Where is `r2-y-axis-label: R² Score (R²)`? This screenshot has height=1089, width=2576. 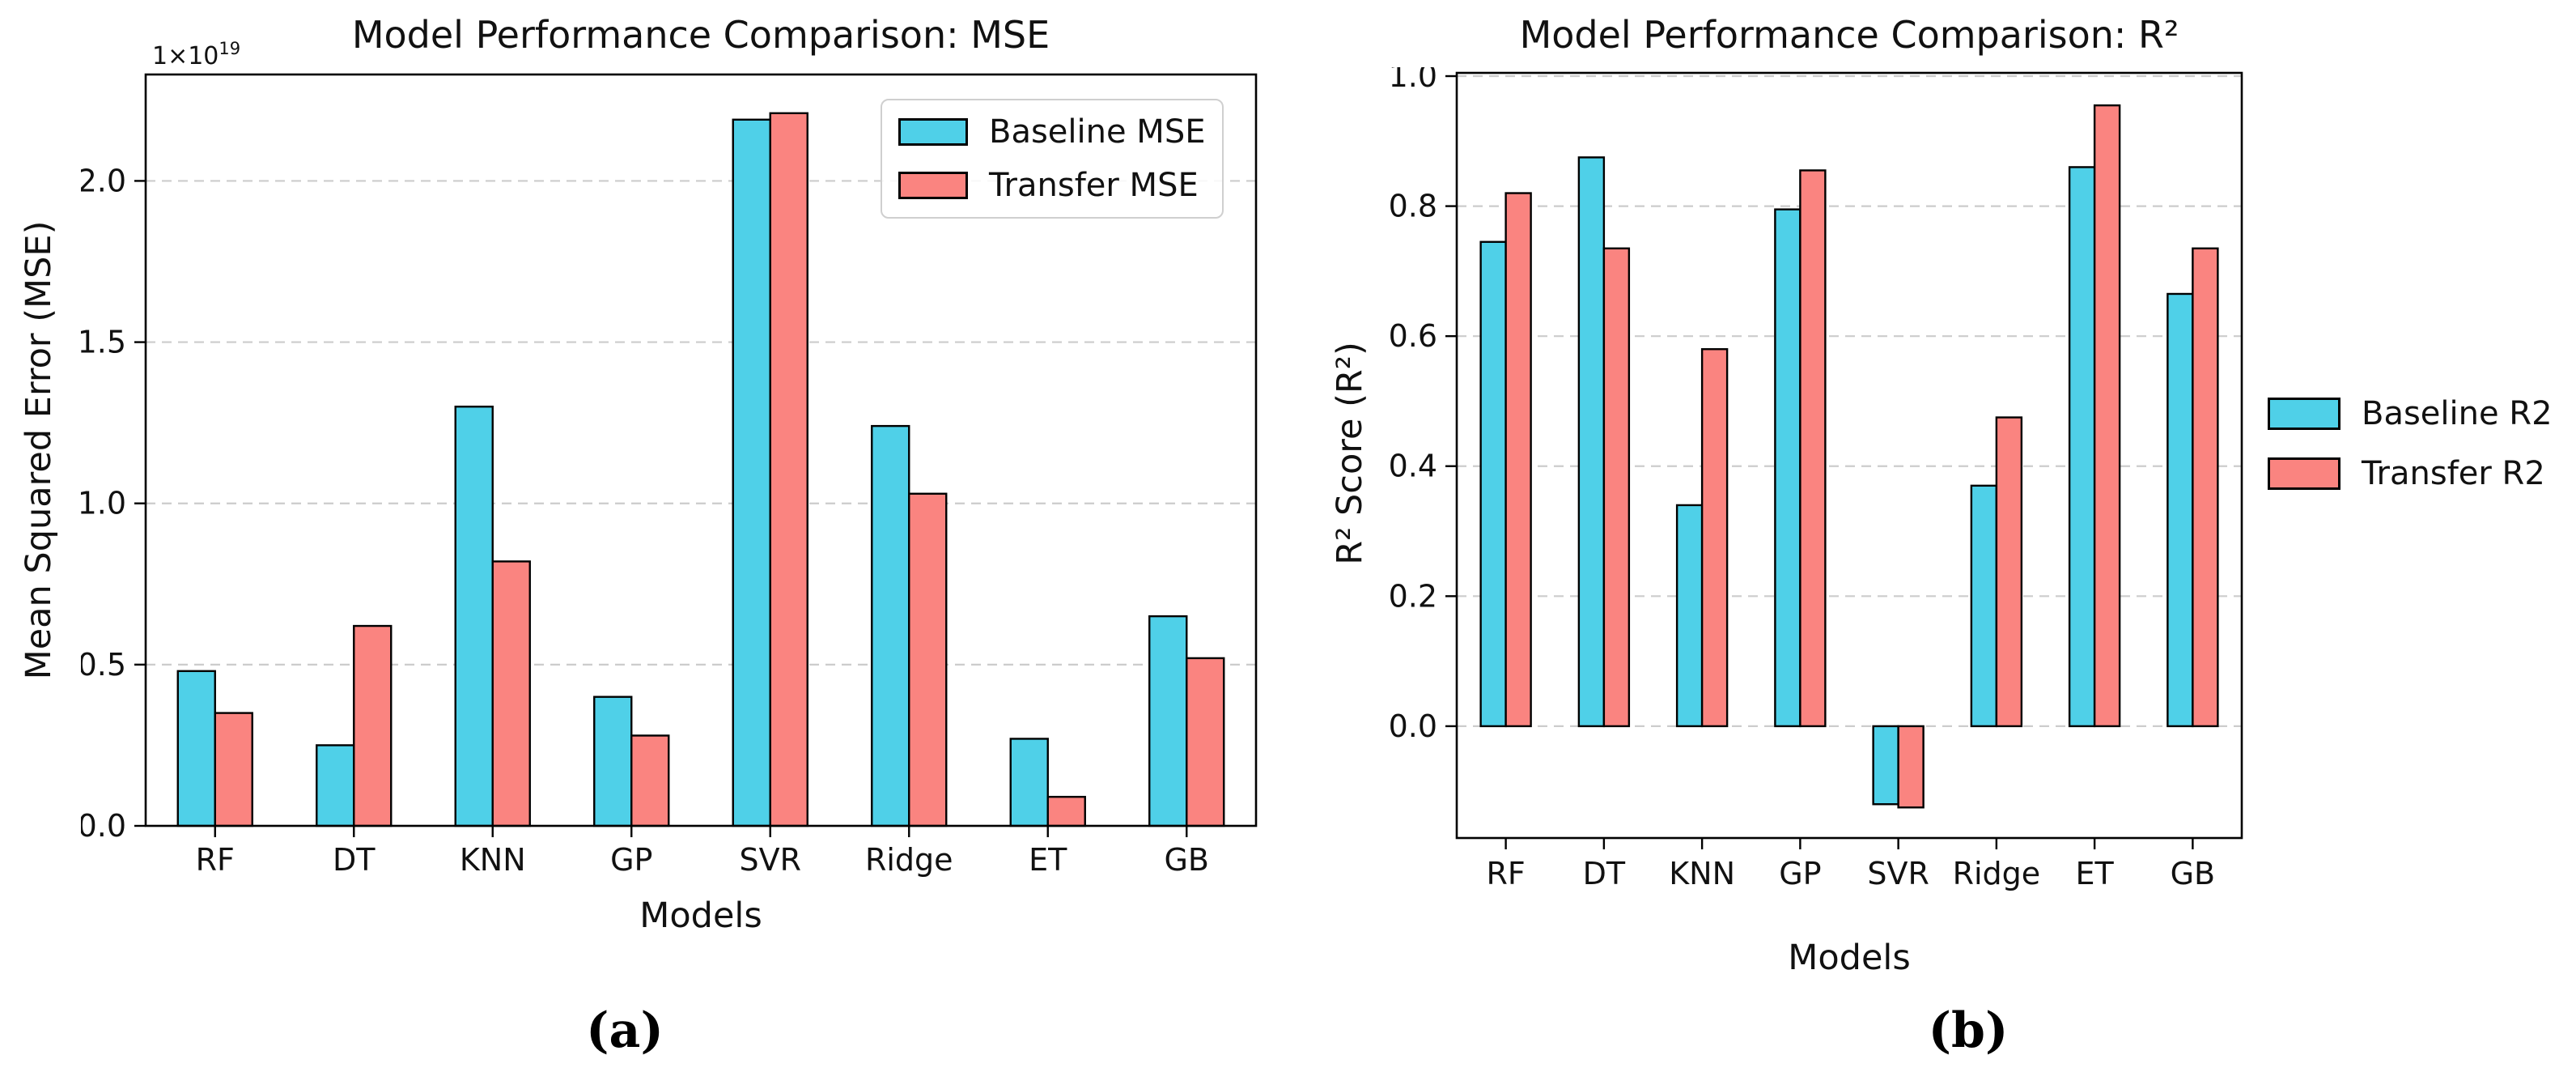
r2-y-axis-label: R² Score (R²) is located at coordinates (1350, 453).